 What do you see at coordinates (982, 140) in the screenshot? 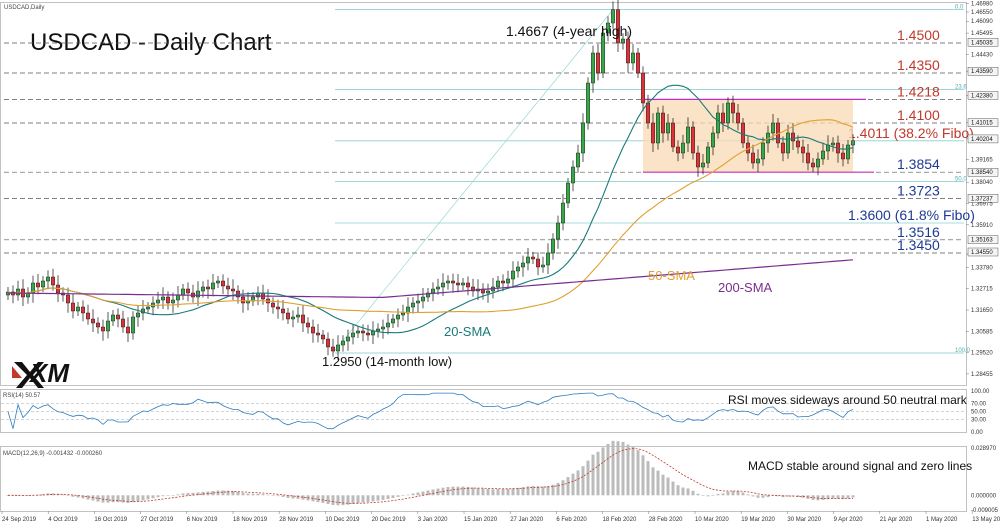
I see `y-price-tag-label: 1.40204` at bounding box center [982, 140].